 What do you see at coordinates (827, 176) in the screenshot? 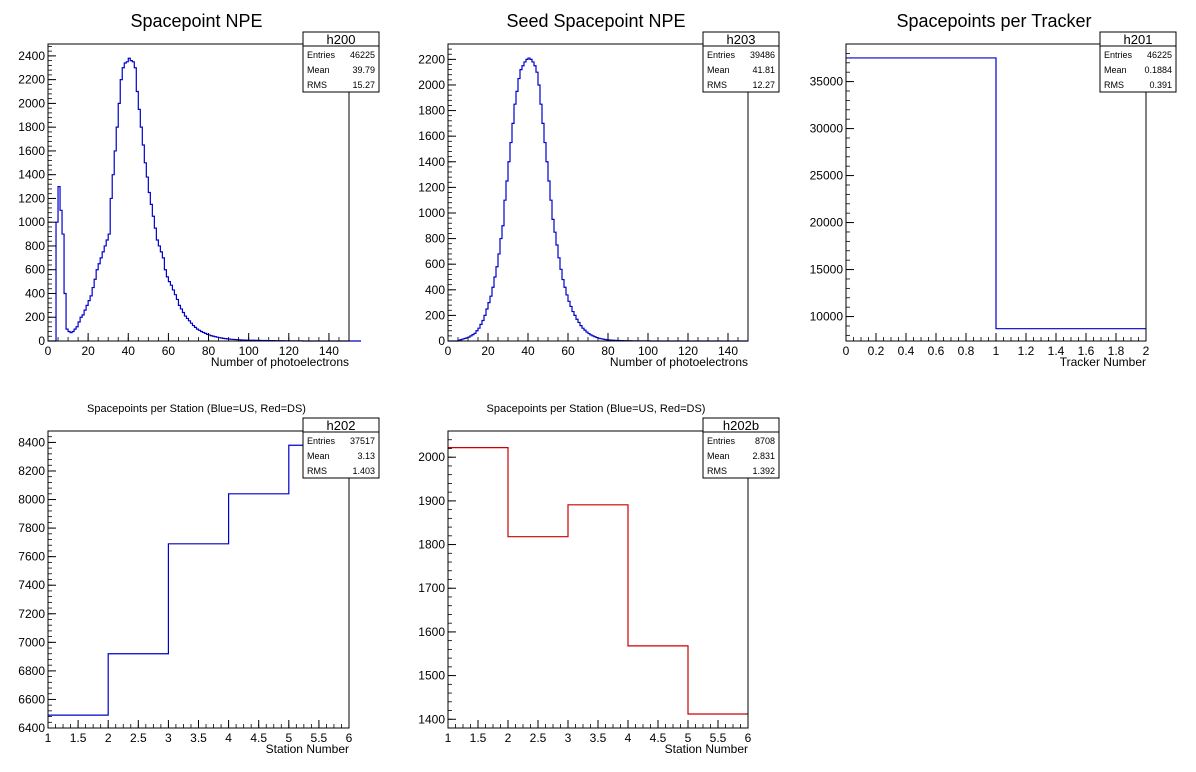
I see `y-tick-label: 25000` at bounding box center [827, 176].